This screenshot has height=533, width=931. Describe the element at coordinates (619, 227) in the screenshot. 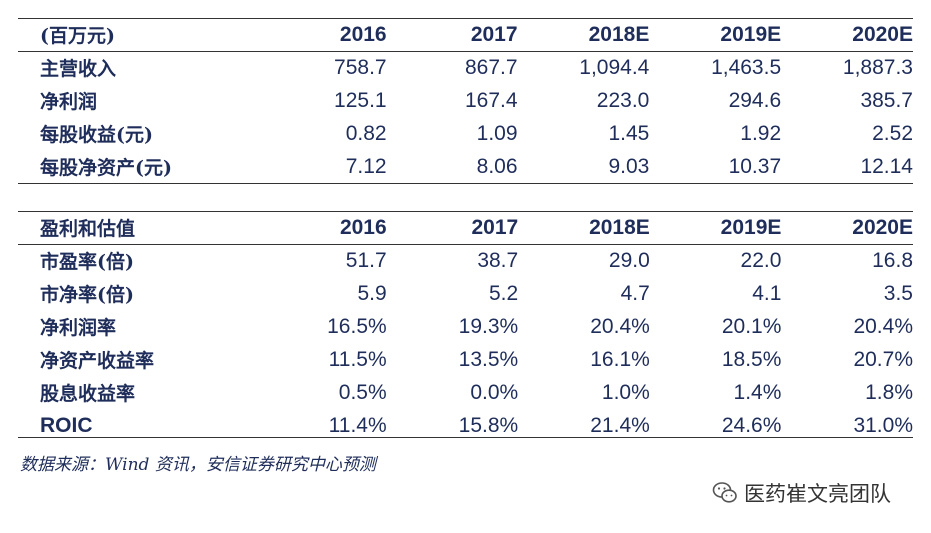

I see `table2-header-2018e: 2018E` at that location.